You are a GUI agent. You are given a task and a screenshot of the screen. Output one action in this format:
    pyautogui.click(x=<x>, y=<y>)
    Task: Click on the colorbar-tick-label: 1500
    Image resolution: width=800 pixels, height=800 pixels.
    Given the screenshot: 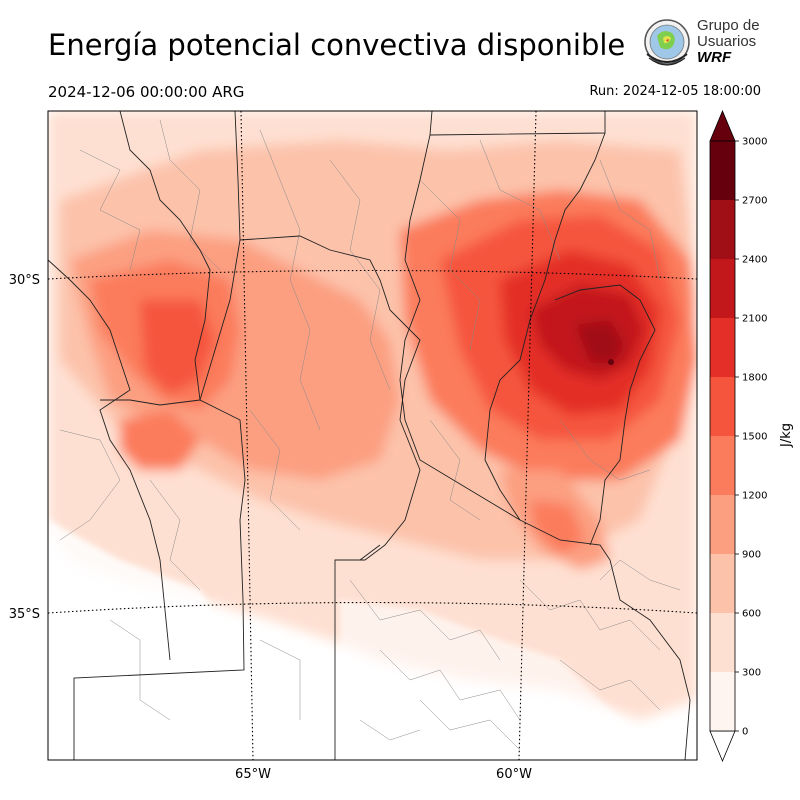 What is the action you would take?
    pyautogui.click(x=754, y=437)
    